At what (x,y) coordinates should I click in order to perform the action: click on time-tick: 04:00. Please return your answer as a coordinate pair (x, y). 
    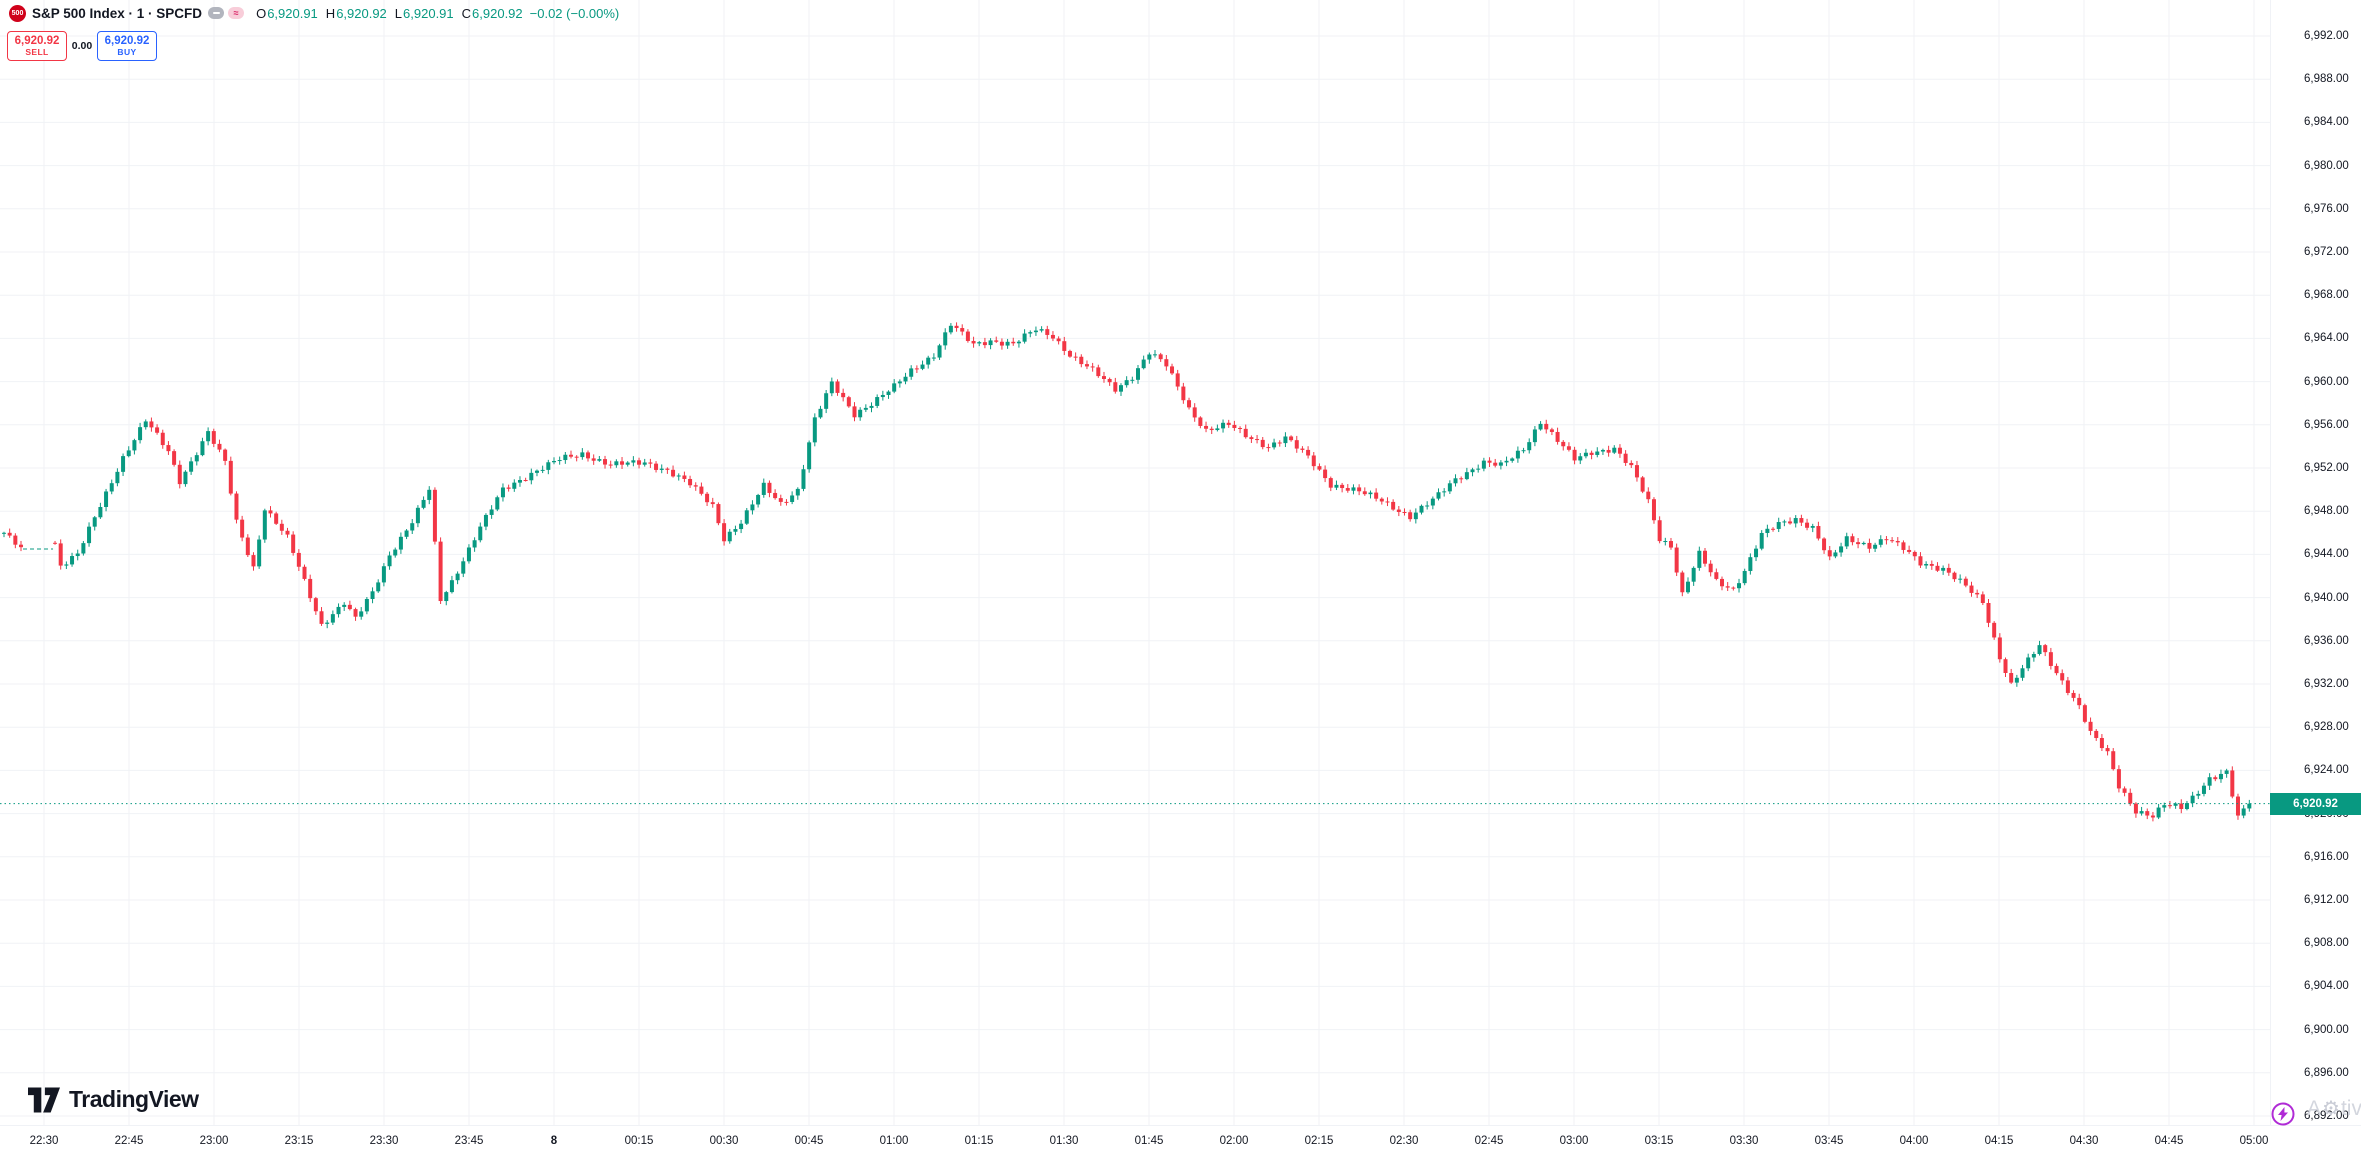
    Looking at the image, I should click on (1914, 1141).